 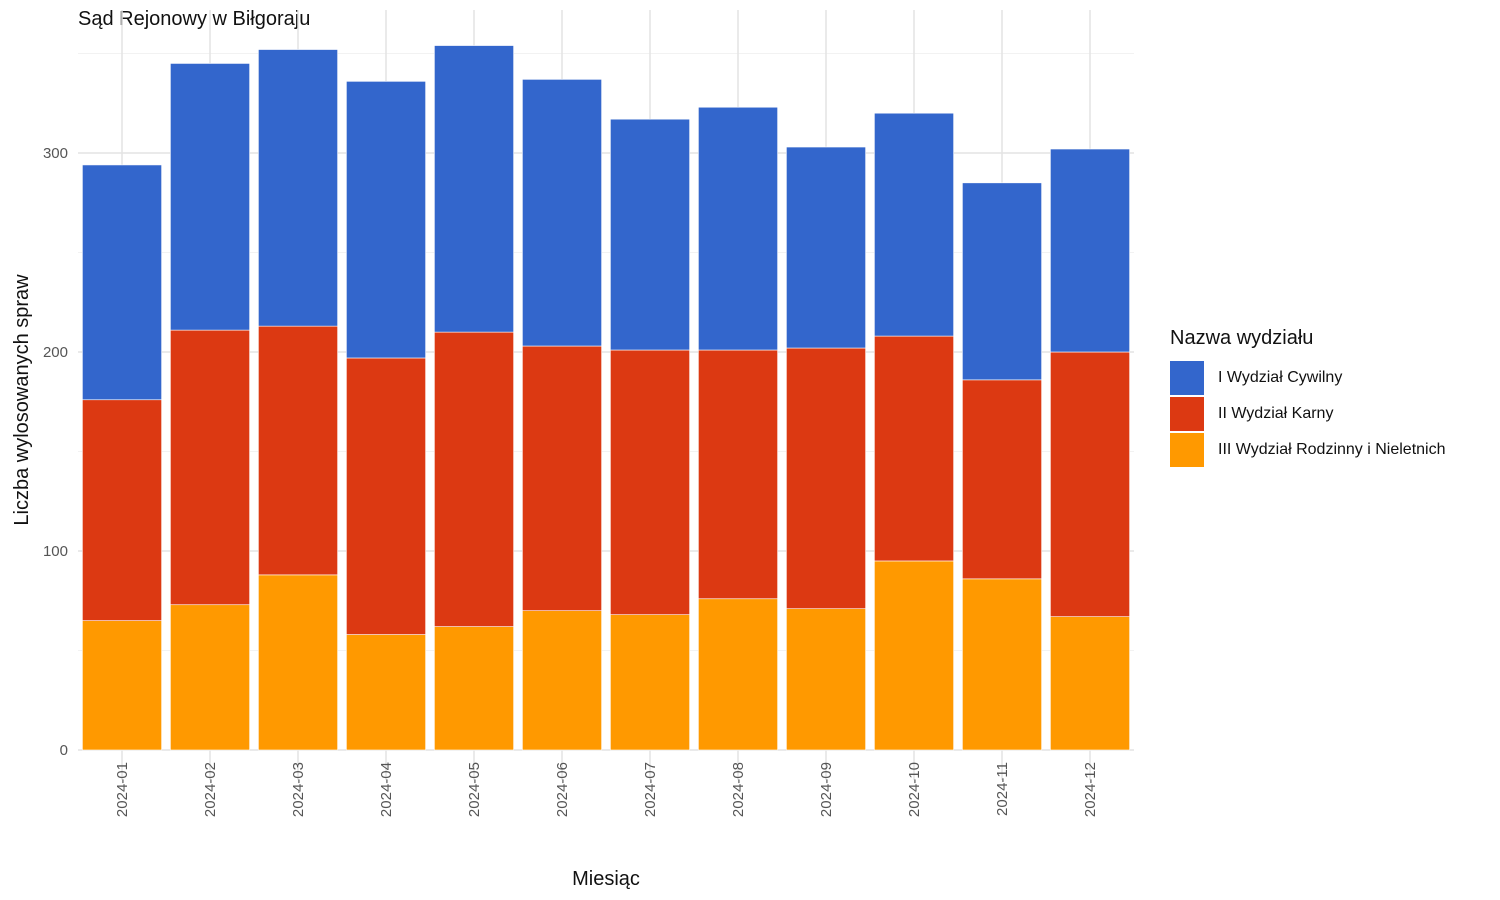 What do you see at coordinates (1002, 789) in the screenshot?
I see `x-tick-label: 2024-11` at bounding box center [1002, 789].